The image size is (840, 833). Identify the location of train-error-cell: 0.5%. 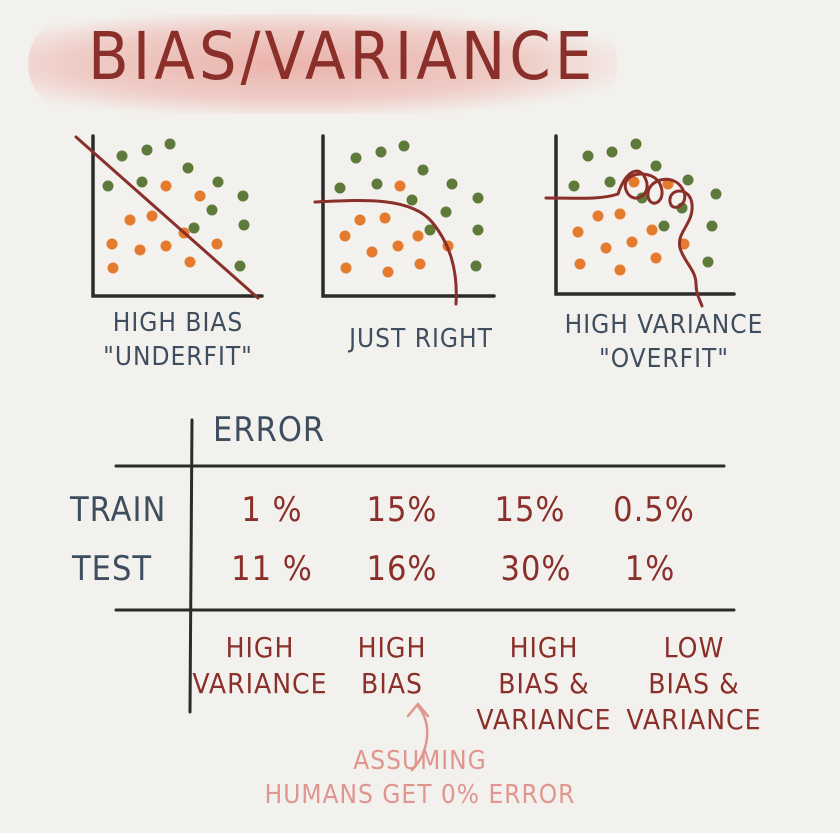
(654, 510).